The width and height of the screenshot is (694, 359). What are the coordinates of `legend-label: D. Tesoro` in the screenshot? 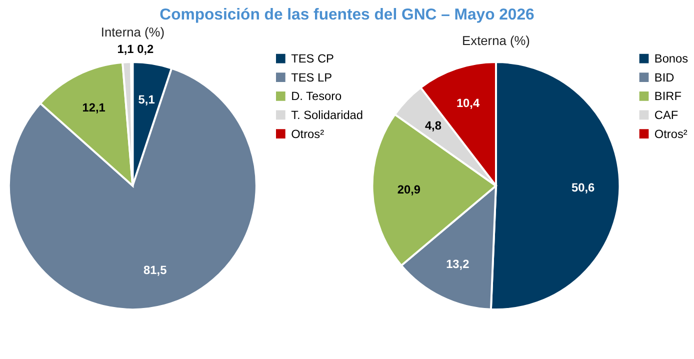 It's located at (316, 96).